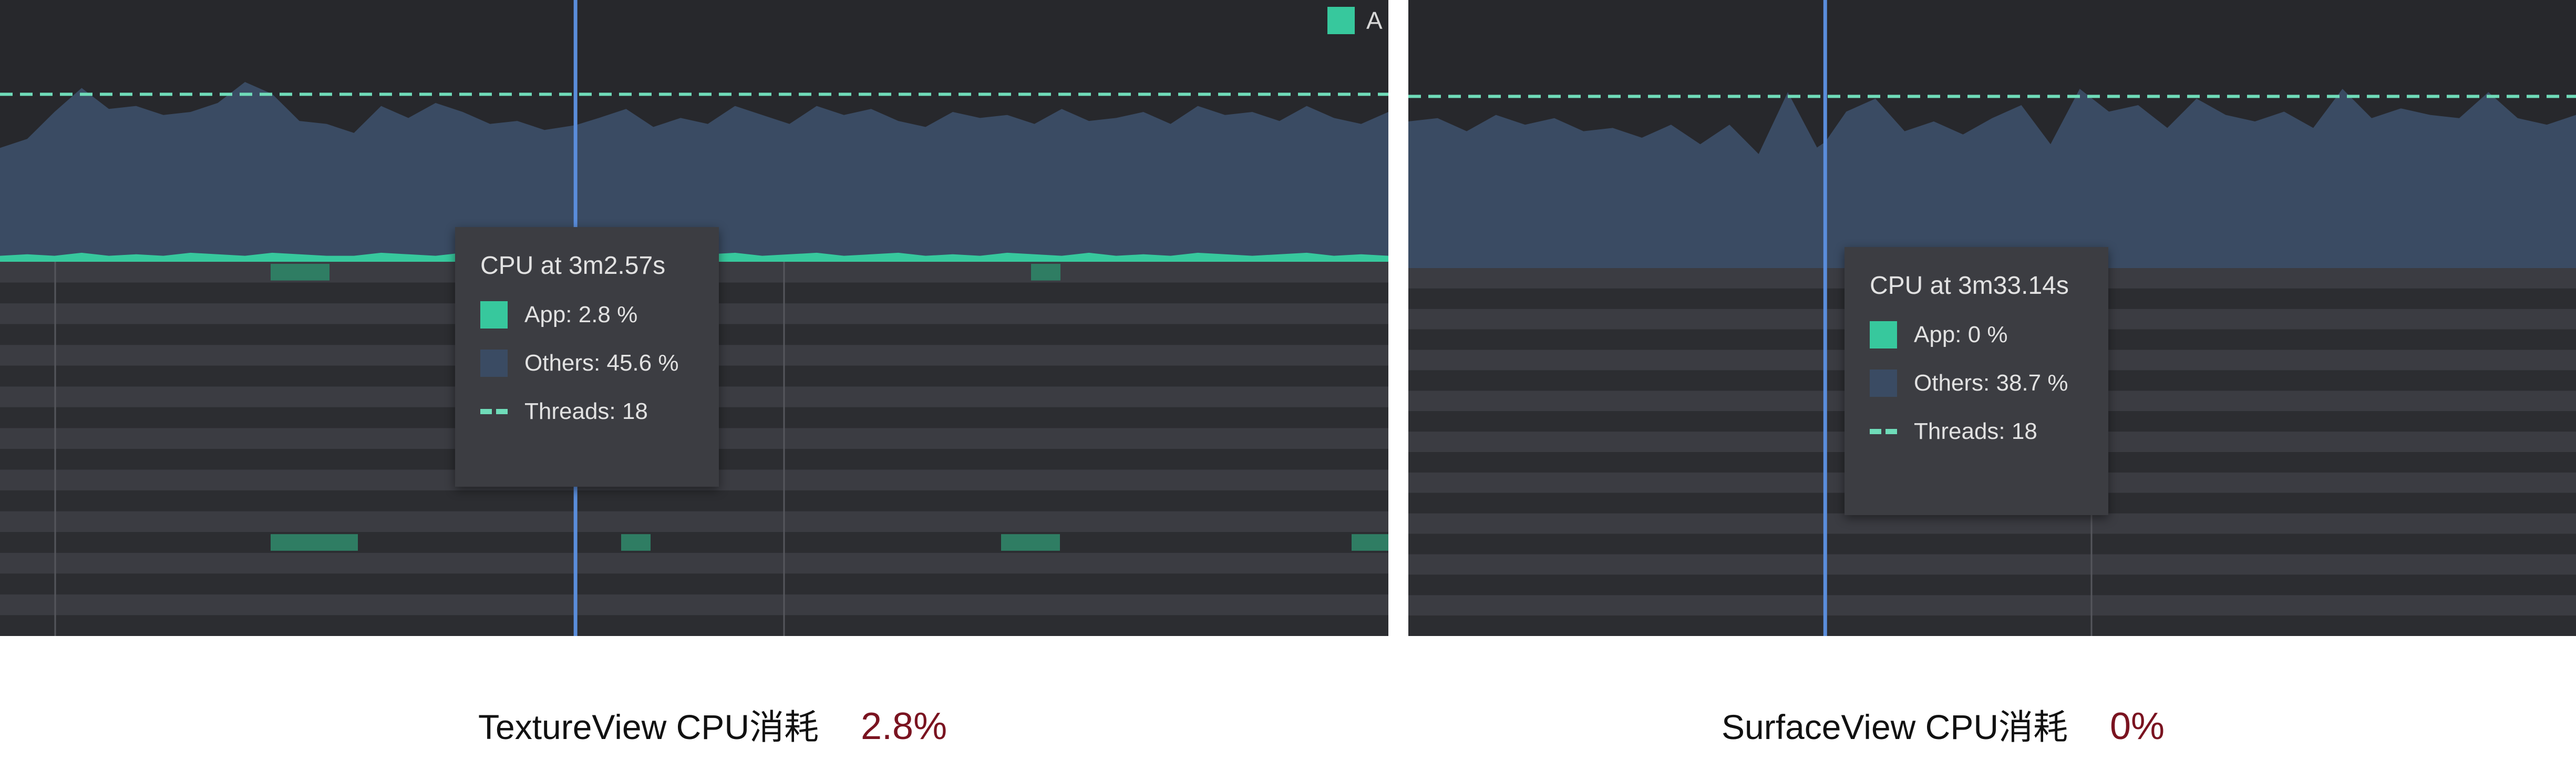 The image size is (2576, 759). What do you see at coordinates (573, 266) in the screenshot?
I see `tooltip-title: CPU at 3m2.57s` at bounding box center [573, 266].